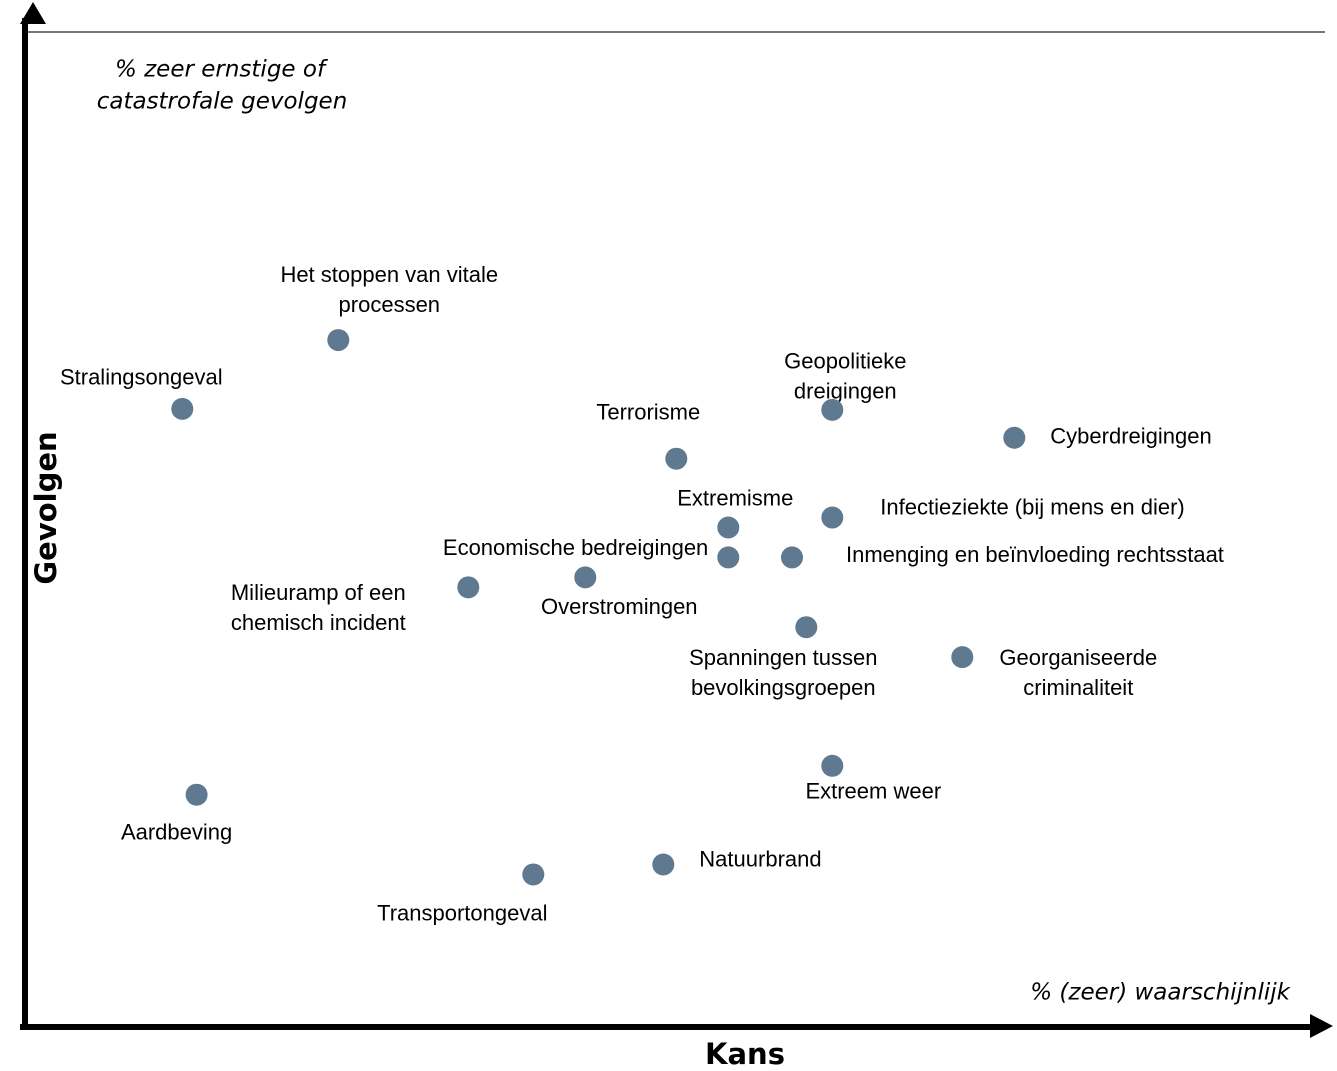  Describe the element at coordinates (389, 274) in the screenshot. I see `point-label: Het stoppen van vitale` at that location.